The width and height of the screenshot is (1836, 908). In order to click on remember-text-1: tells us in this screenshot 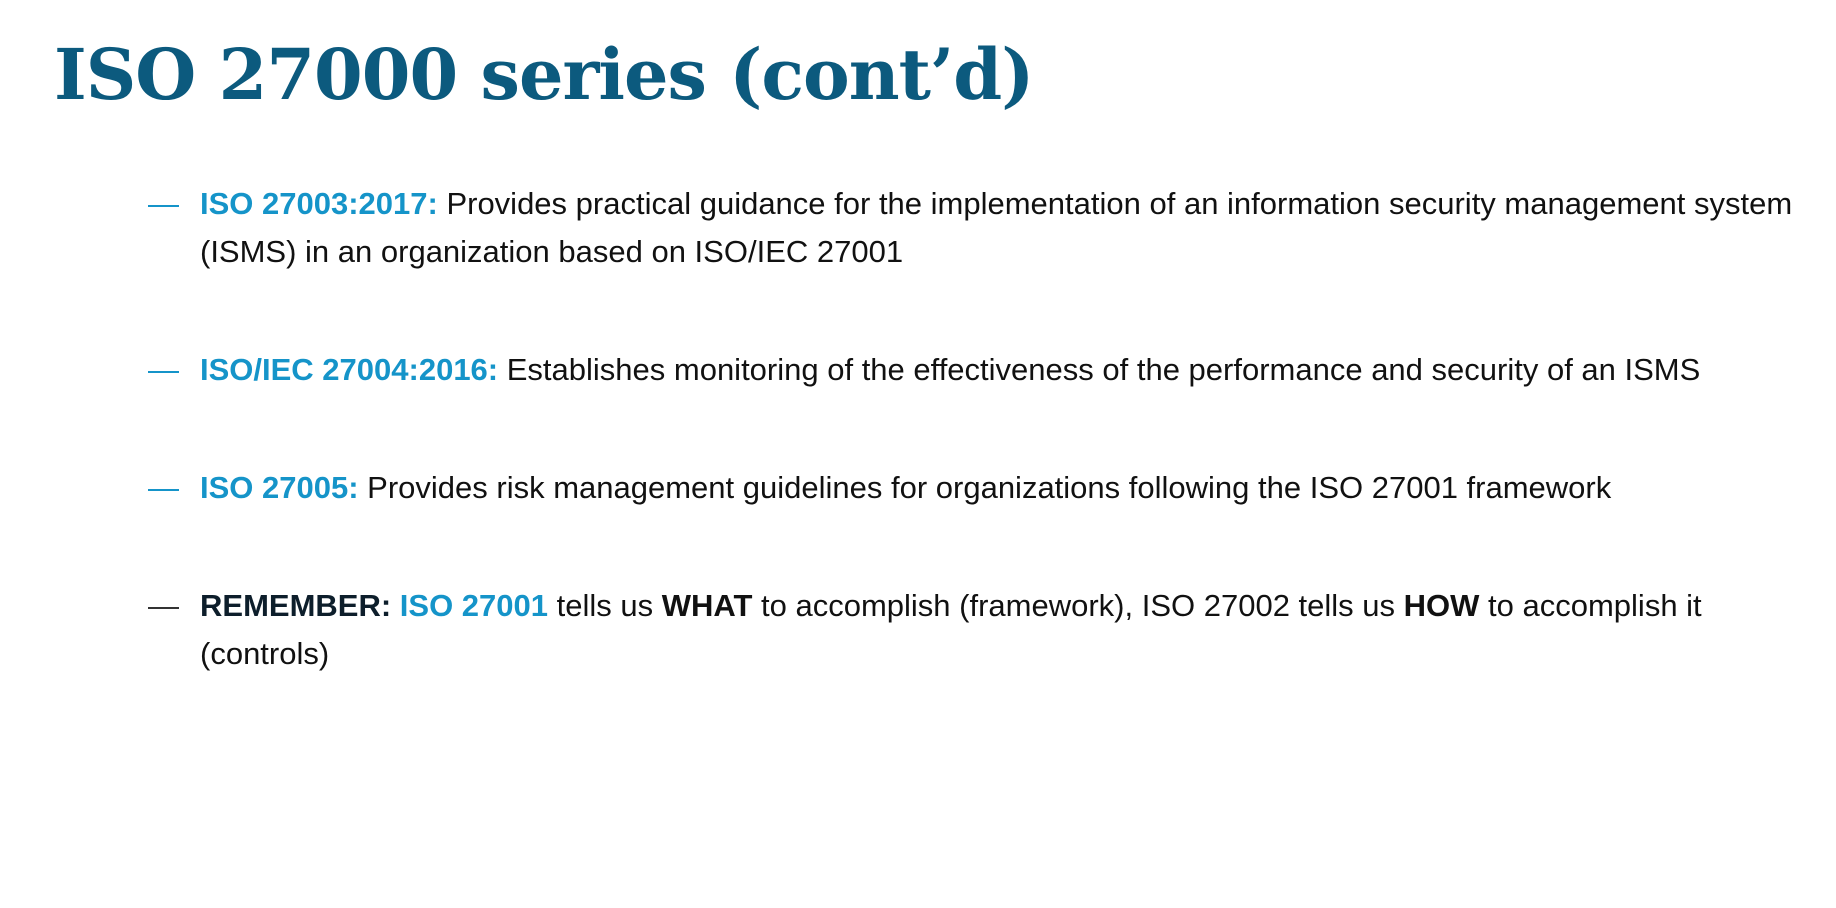, I will do `click(605, 605)`.